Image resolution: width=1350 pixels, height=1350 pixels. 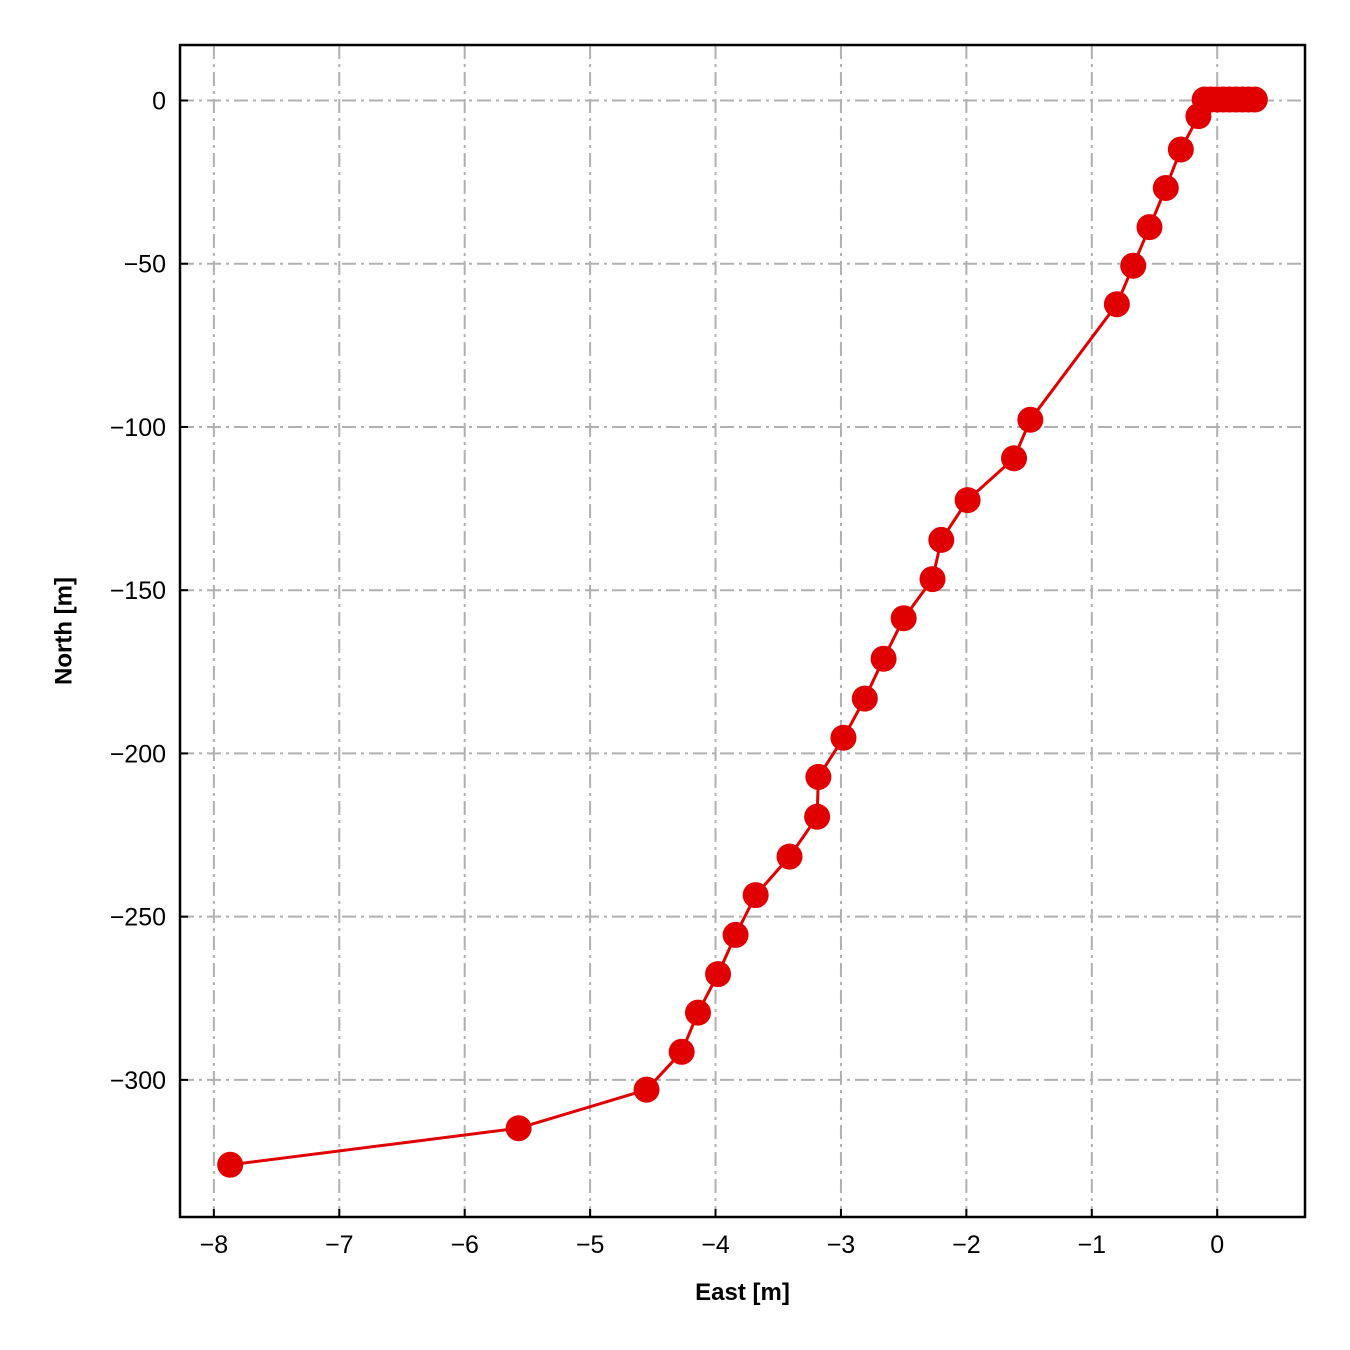 I want to click on y-tick-label: −200, so click(x=138, y=754).